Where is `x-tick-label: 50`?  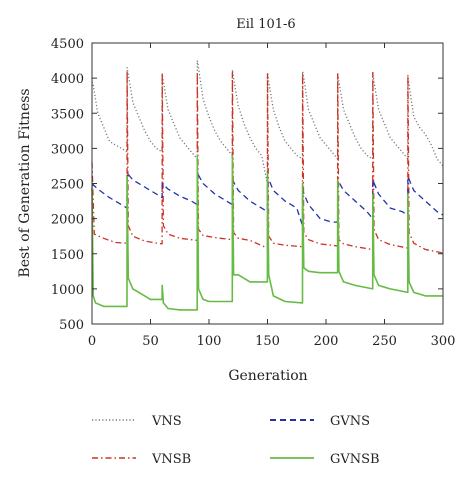 x-tick-label: 50 is located at coordinates (150, 341).